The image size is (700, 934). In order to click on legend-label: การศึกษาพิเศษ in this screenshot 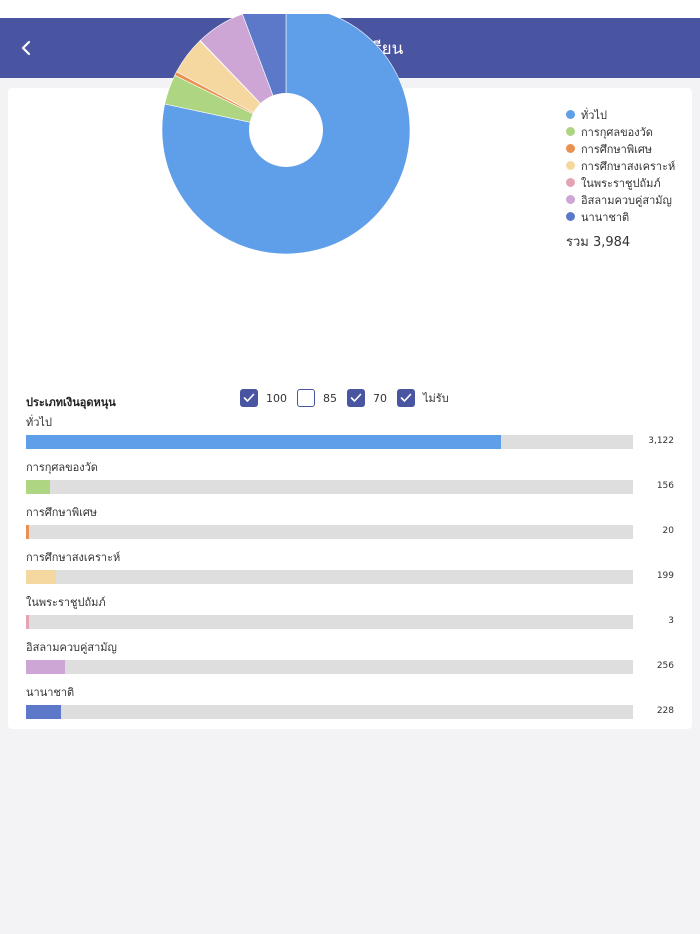, I will do `click(617, 149)`.